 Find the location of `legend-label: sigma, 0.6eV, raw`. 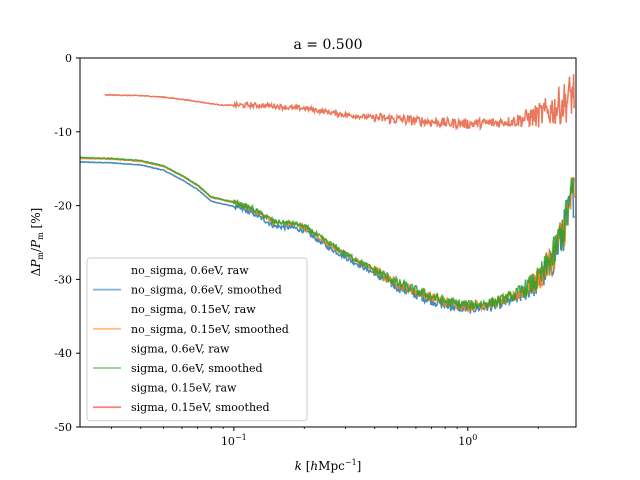

legend-label: sigma, 0.6eV, raw is located at coordinates (180, 348).